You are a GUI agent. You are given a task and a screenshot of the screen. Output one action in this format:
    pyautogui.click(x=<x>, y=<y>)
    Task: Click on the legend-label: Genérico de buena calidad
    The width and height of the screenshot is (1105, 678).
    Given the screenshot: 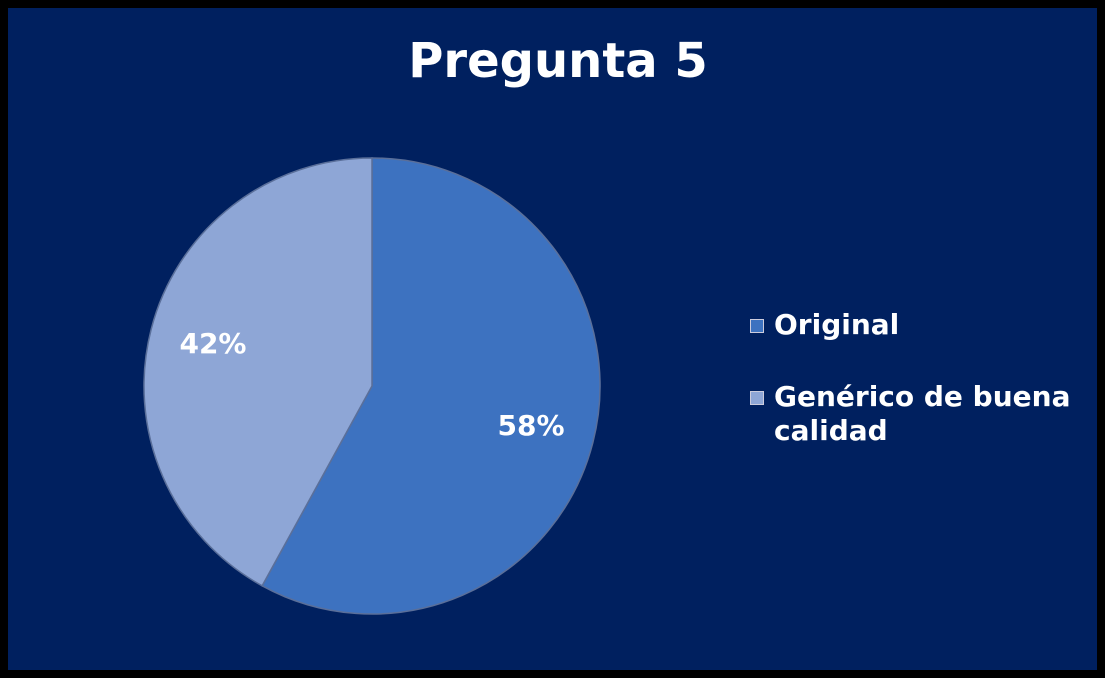 What is the action you would take?
    pyautogui.click(x=922, y=413)
    